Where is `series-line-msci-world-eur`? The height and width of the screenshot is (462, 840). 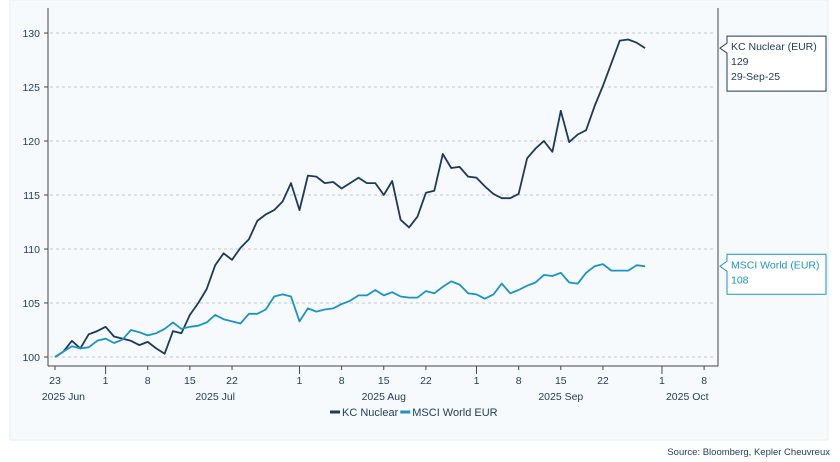
series-line-msci-world-eur is located at coordinates (350, 310).